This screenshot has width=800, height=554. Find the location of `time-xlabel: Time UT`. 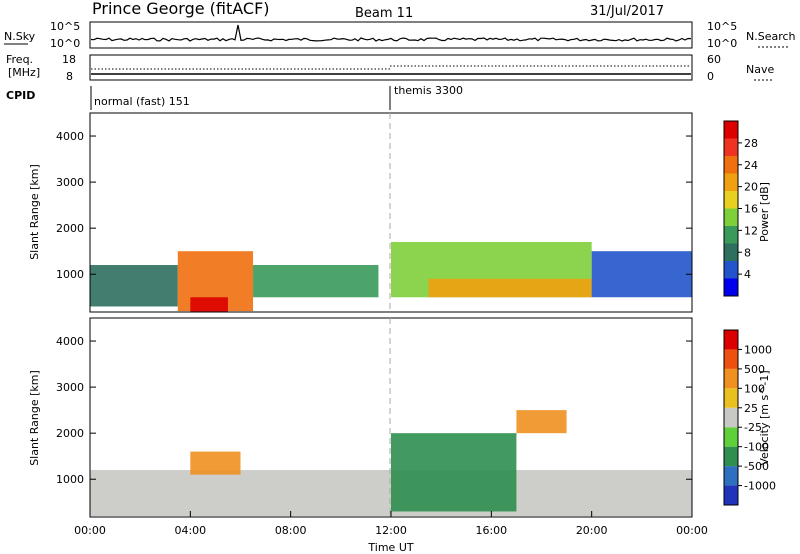

time-xlabel: Time UT is located at coordinates (390, 547).